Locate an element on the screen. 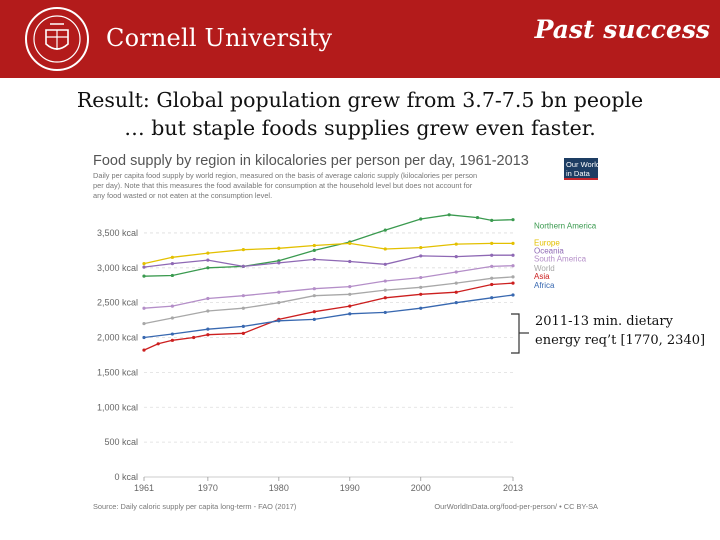 Image resolution: width=720 pixels, height=540 pixels. y-tick-label: 1,000 kcal is located at coordinates (117, 407).